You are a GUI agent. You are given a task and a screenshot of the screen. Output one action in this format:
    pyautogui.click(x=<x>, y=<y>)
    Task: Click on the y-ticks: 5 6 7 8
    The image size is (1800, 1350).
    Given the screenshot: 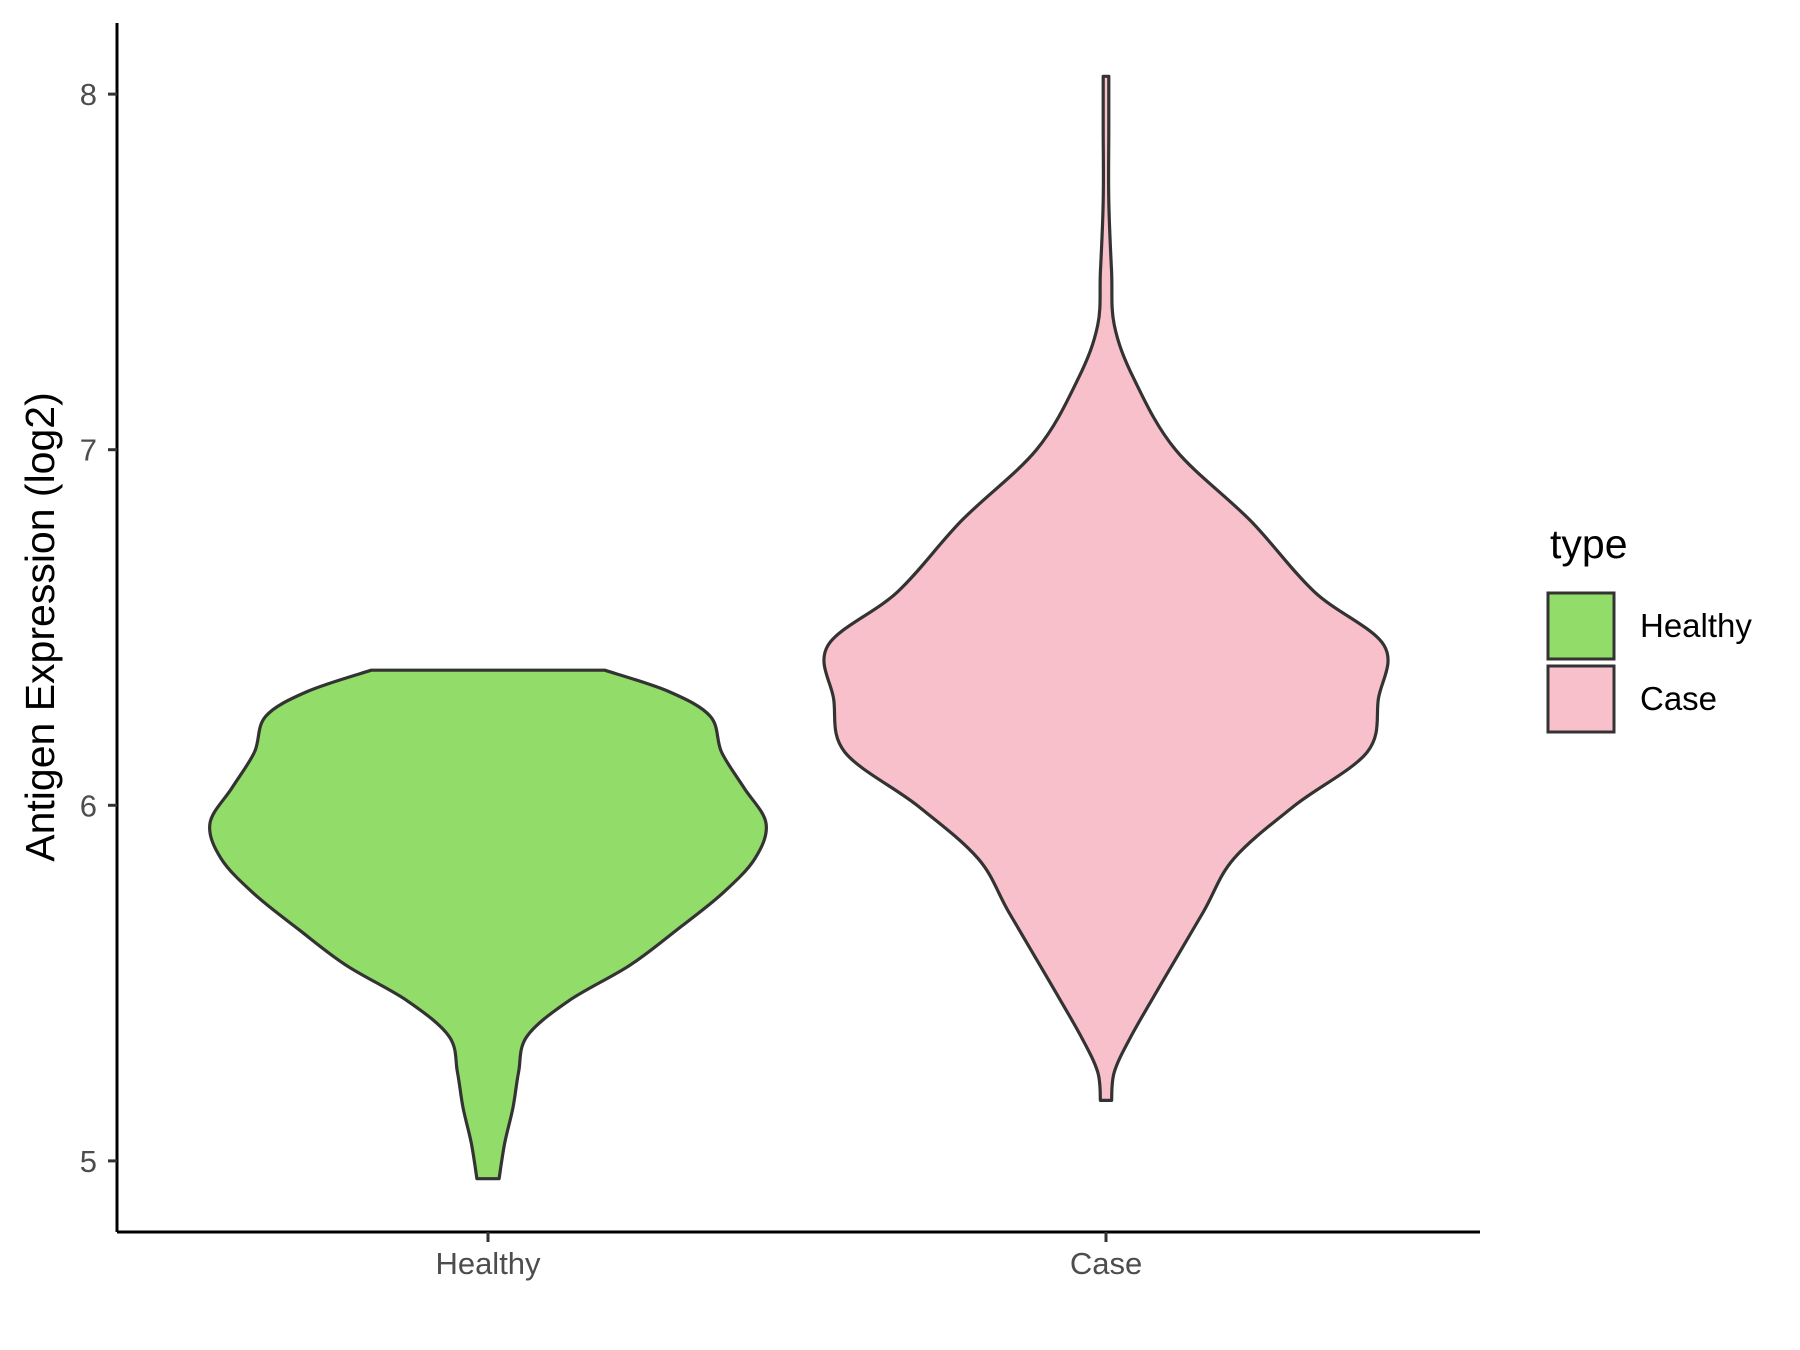 What is the action you would take?
    pyautogui.click(x=98, y=628)
    